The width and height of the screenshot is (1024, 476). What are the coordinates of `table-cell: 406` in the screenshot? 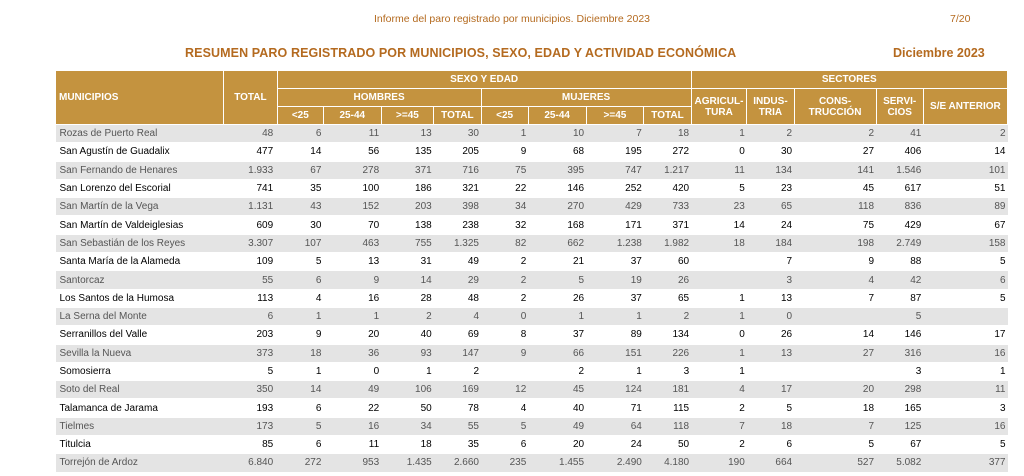 It's located at (900, 152).